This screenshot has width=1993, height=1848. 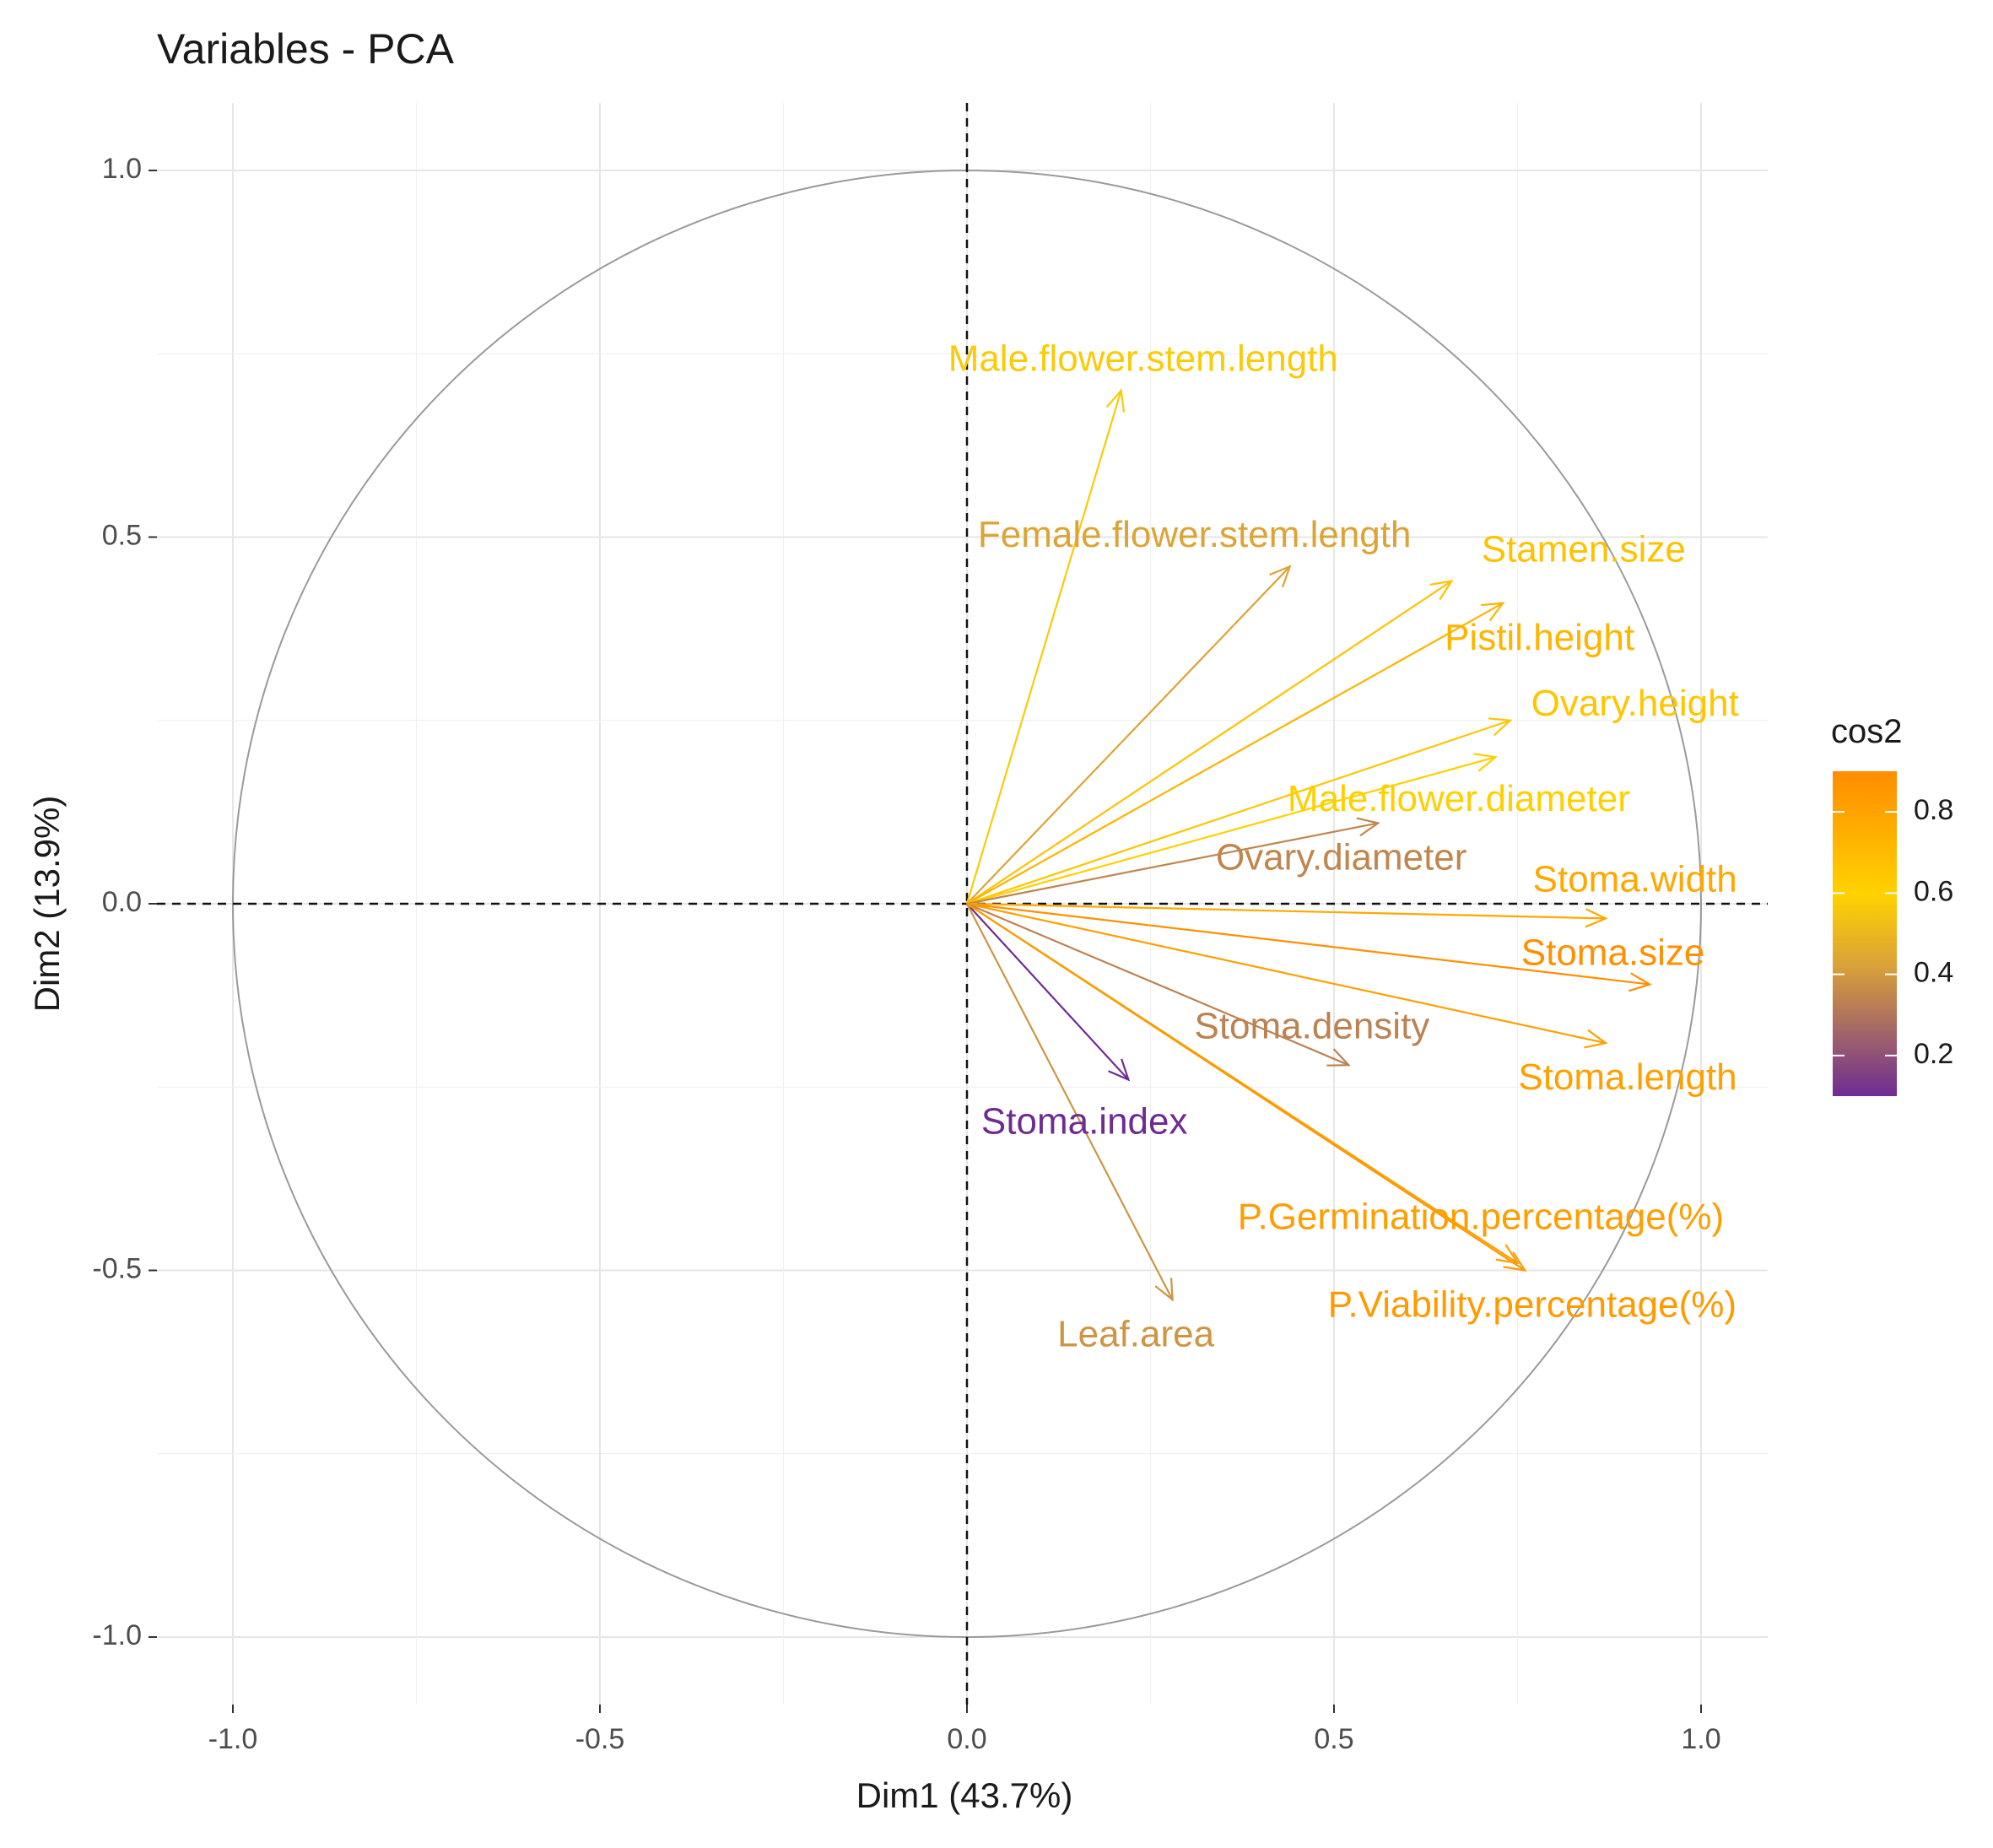 I want to click on x-tick-label: 1.0, so click(x=1700, y=1739).